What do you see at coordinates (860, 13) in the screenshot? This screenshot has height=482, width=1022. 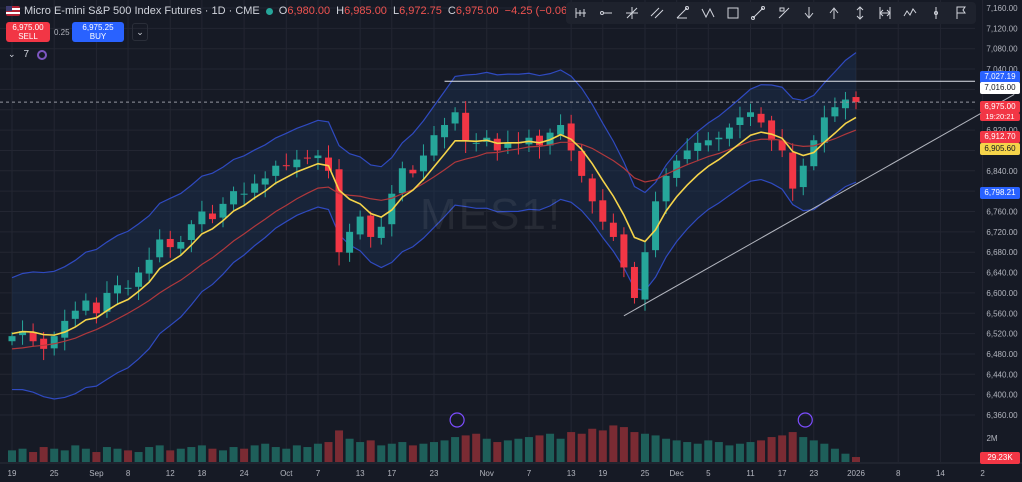 I see `double-arrow-icon` at bounding box center [860, 13].